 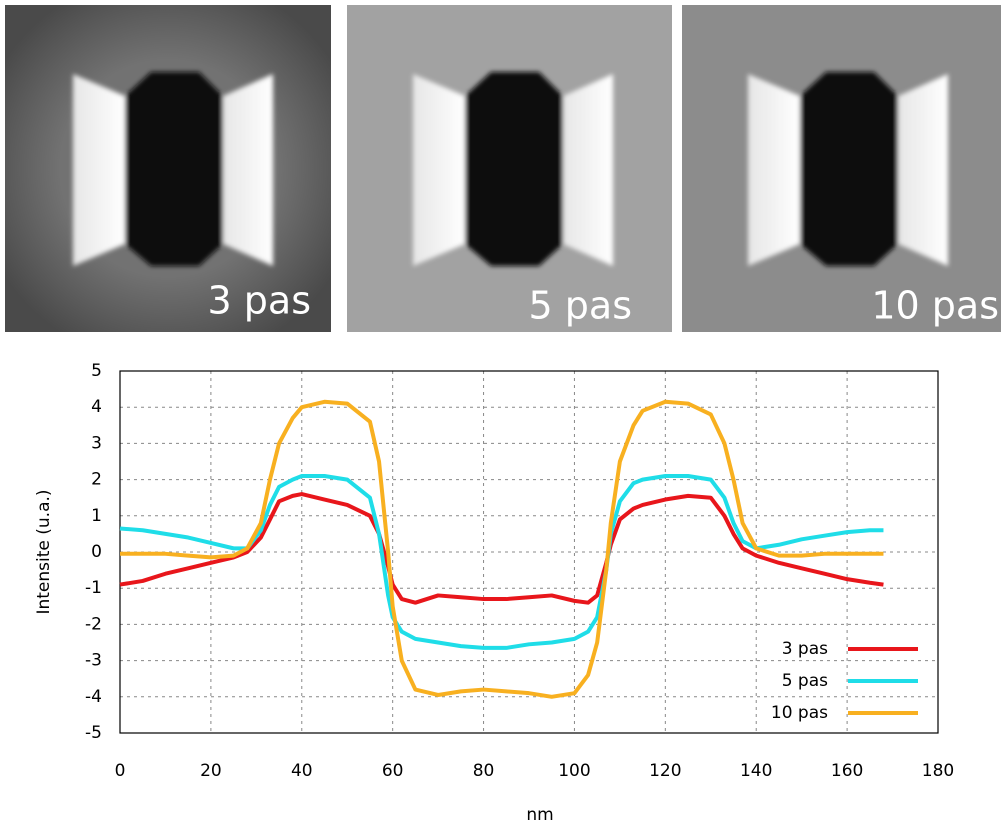 What do you see at coordinates (93, 697) in the screenshot?
I see `y-tick-label: -4` at bounding box center [93, 697].